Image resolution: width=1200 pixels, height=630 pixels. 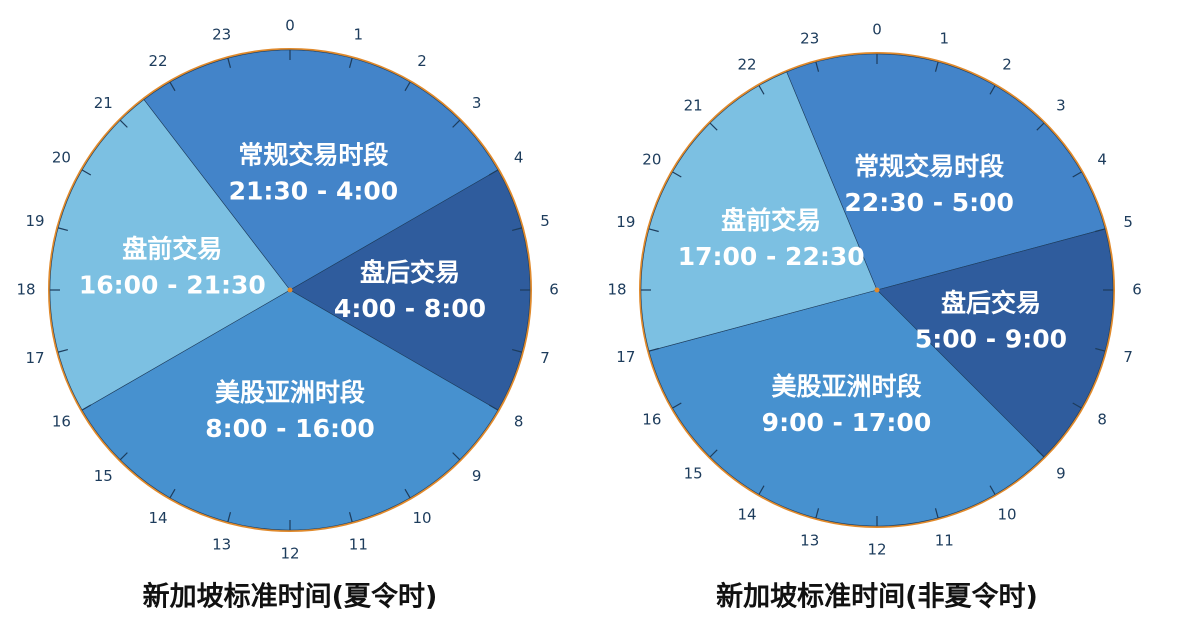 What do you see at coordinates (172, 285) in the screenshot?
I see `sector-time: 16:00 - 21:30` at bounding box center [172, 285].